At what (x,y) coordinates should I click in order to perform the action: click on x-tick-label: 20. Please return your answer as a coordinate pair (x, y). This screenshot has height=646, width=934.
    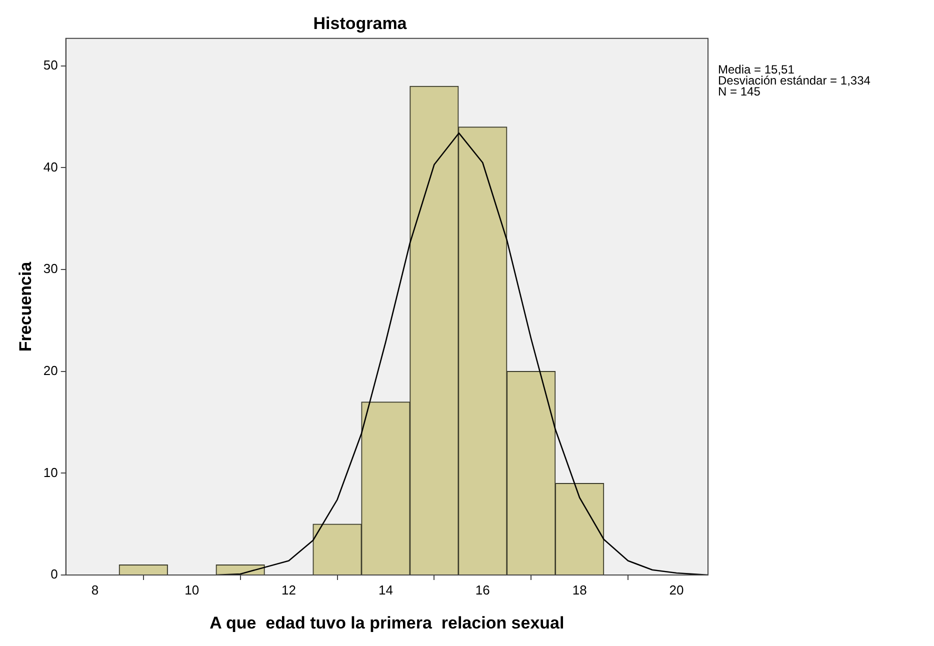
    Looking at the image, I should click on (676, 590).